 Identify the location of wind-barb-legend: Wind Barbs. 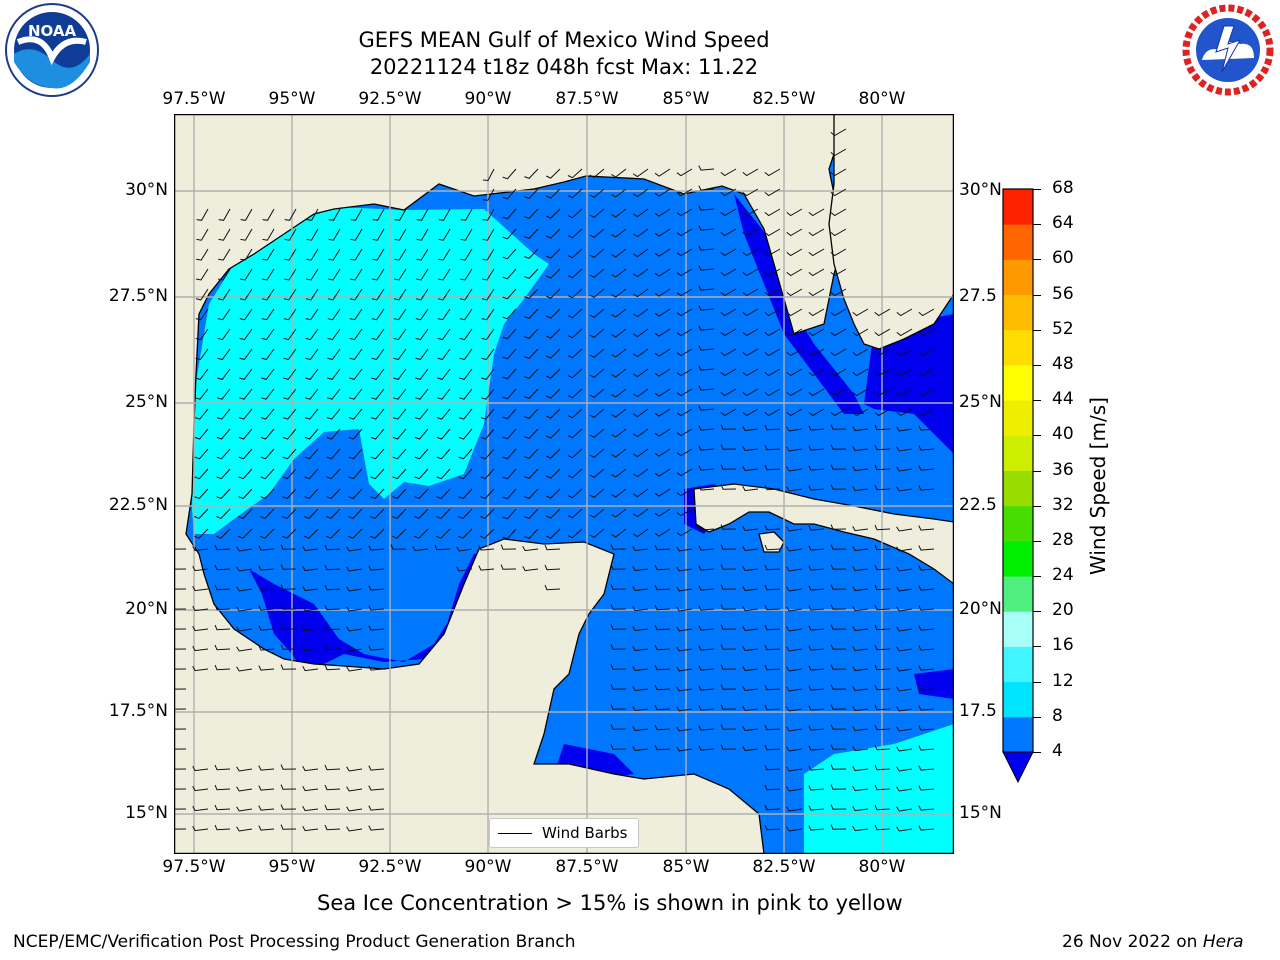
(564, 833).